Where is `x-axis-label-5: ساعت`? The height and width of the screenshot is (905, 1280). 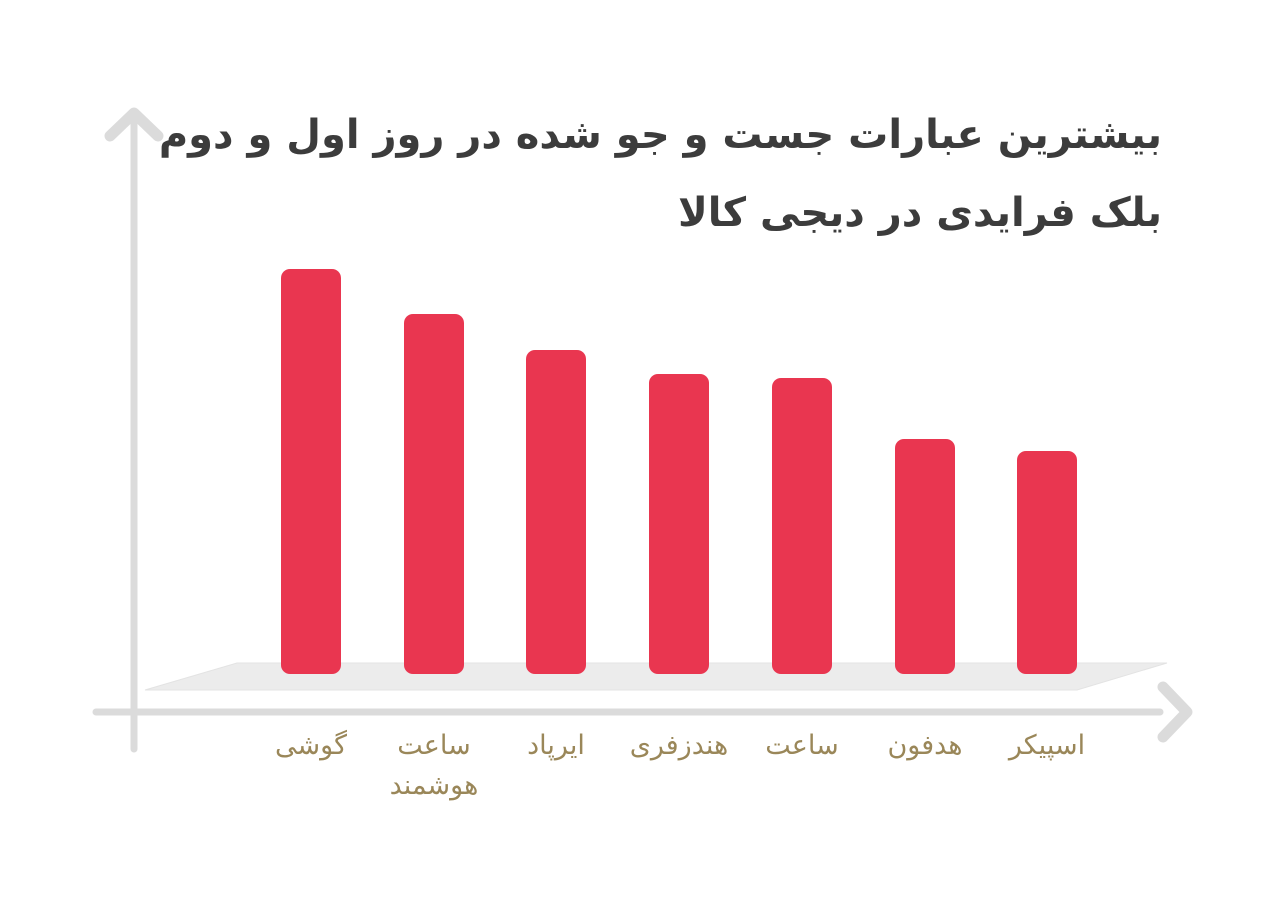 x-axis-label-5: ساعت is located at coordinates (802, 745).